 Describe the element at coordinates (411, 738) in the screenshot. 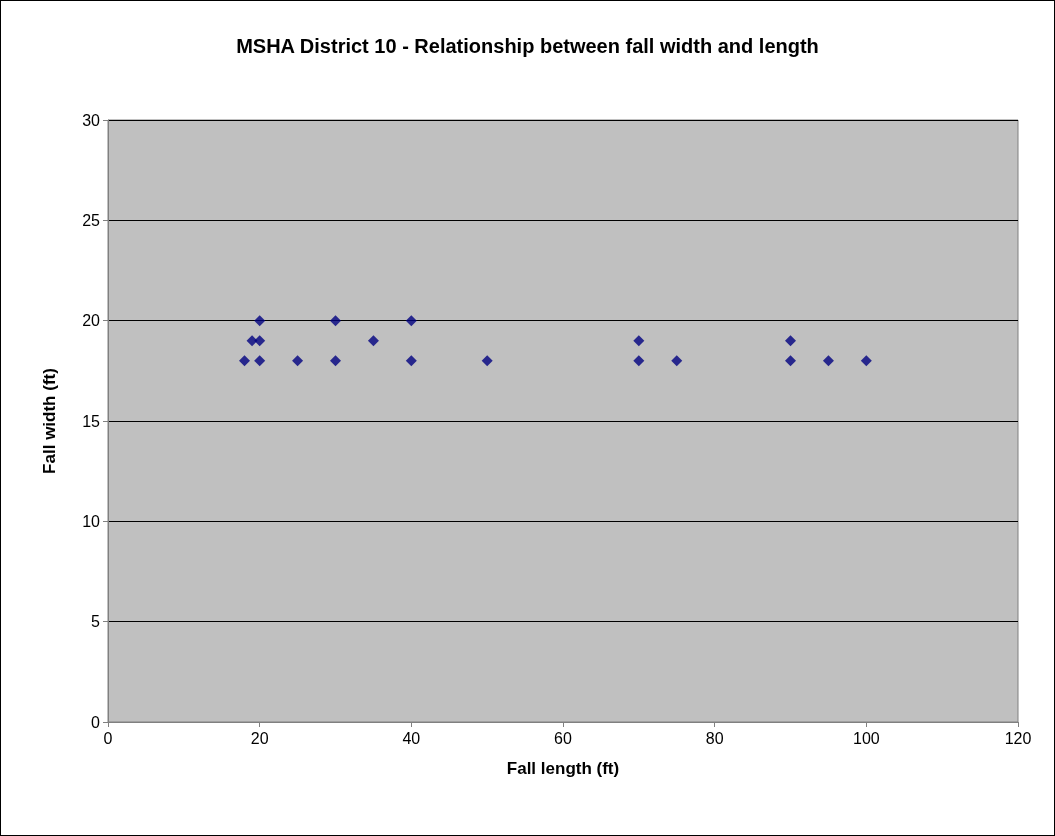

I see `x-tick-label: 40` at that location.